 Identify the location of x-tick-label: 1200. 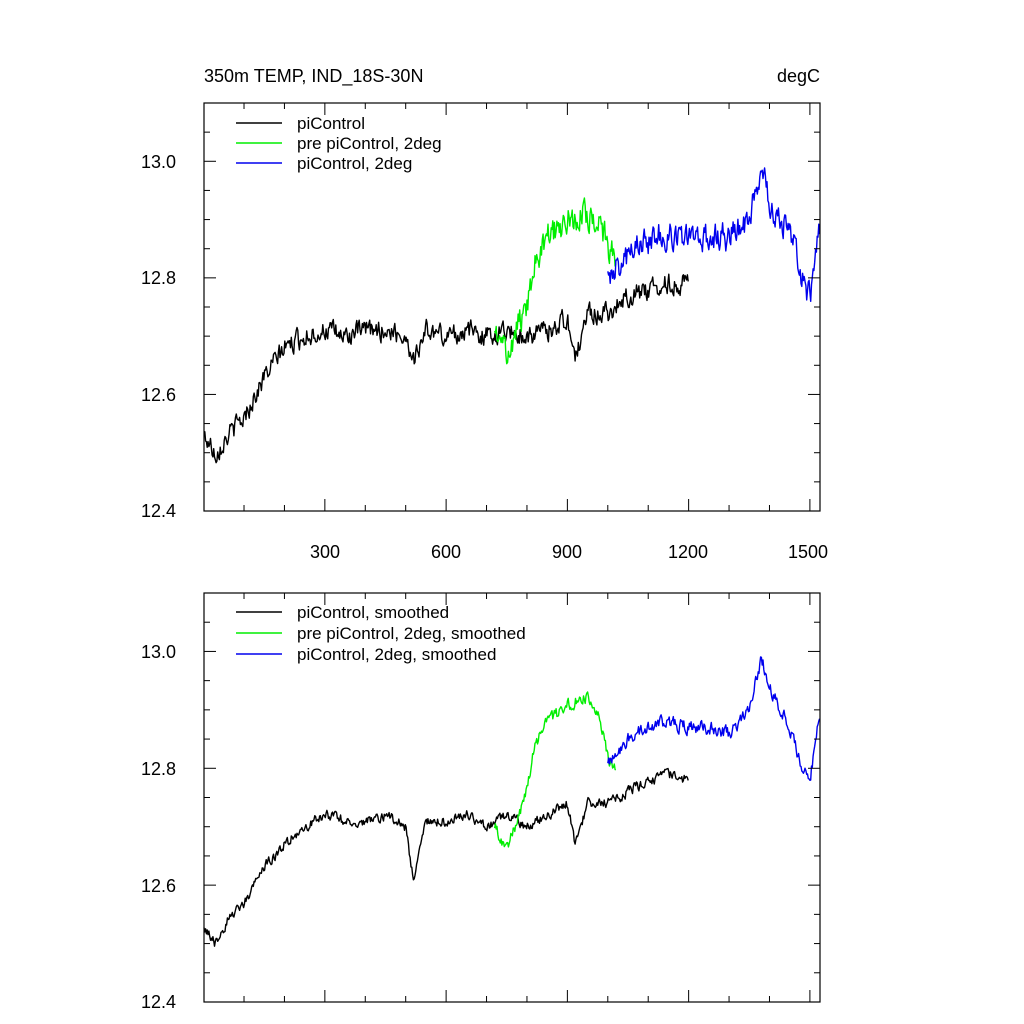
(688, 552).